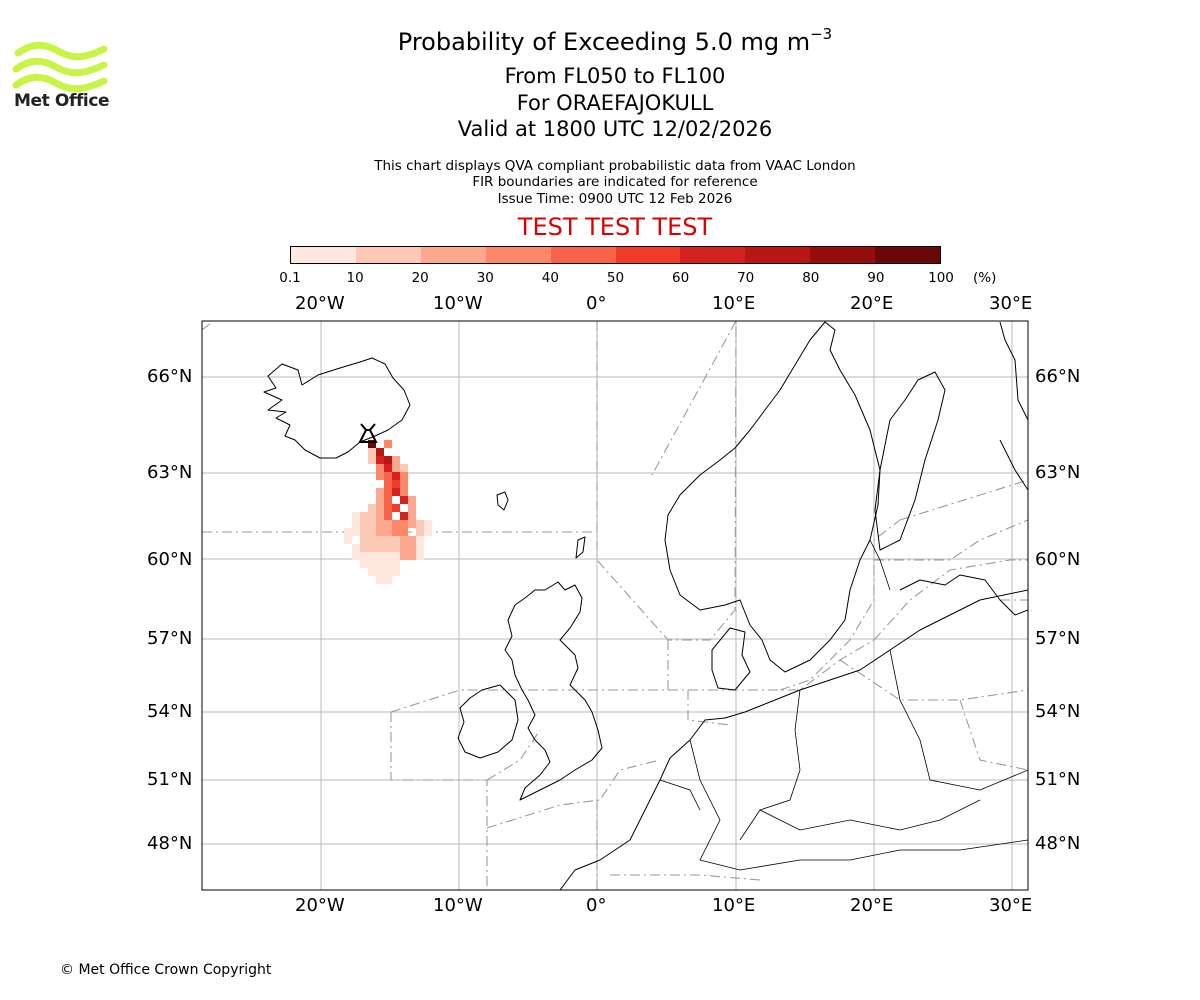 The height and width of the screenshot is (1000, 1200). What do you see at coordinates (485, 278) in the screenshot?
I see `colorbar-tick-label: 30` at bounding box center [485, 278].